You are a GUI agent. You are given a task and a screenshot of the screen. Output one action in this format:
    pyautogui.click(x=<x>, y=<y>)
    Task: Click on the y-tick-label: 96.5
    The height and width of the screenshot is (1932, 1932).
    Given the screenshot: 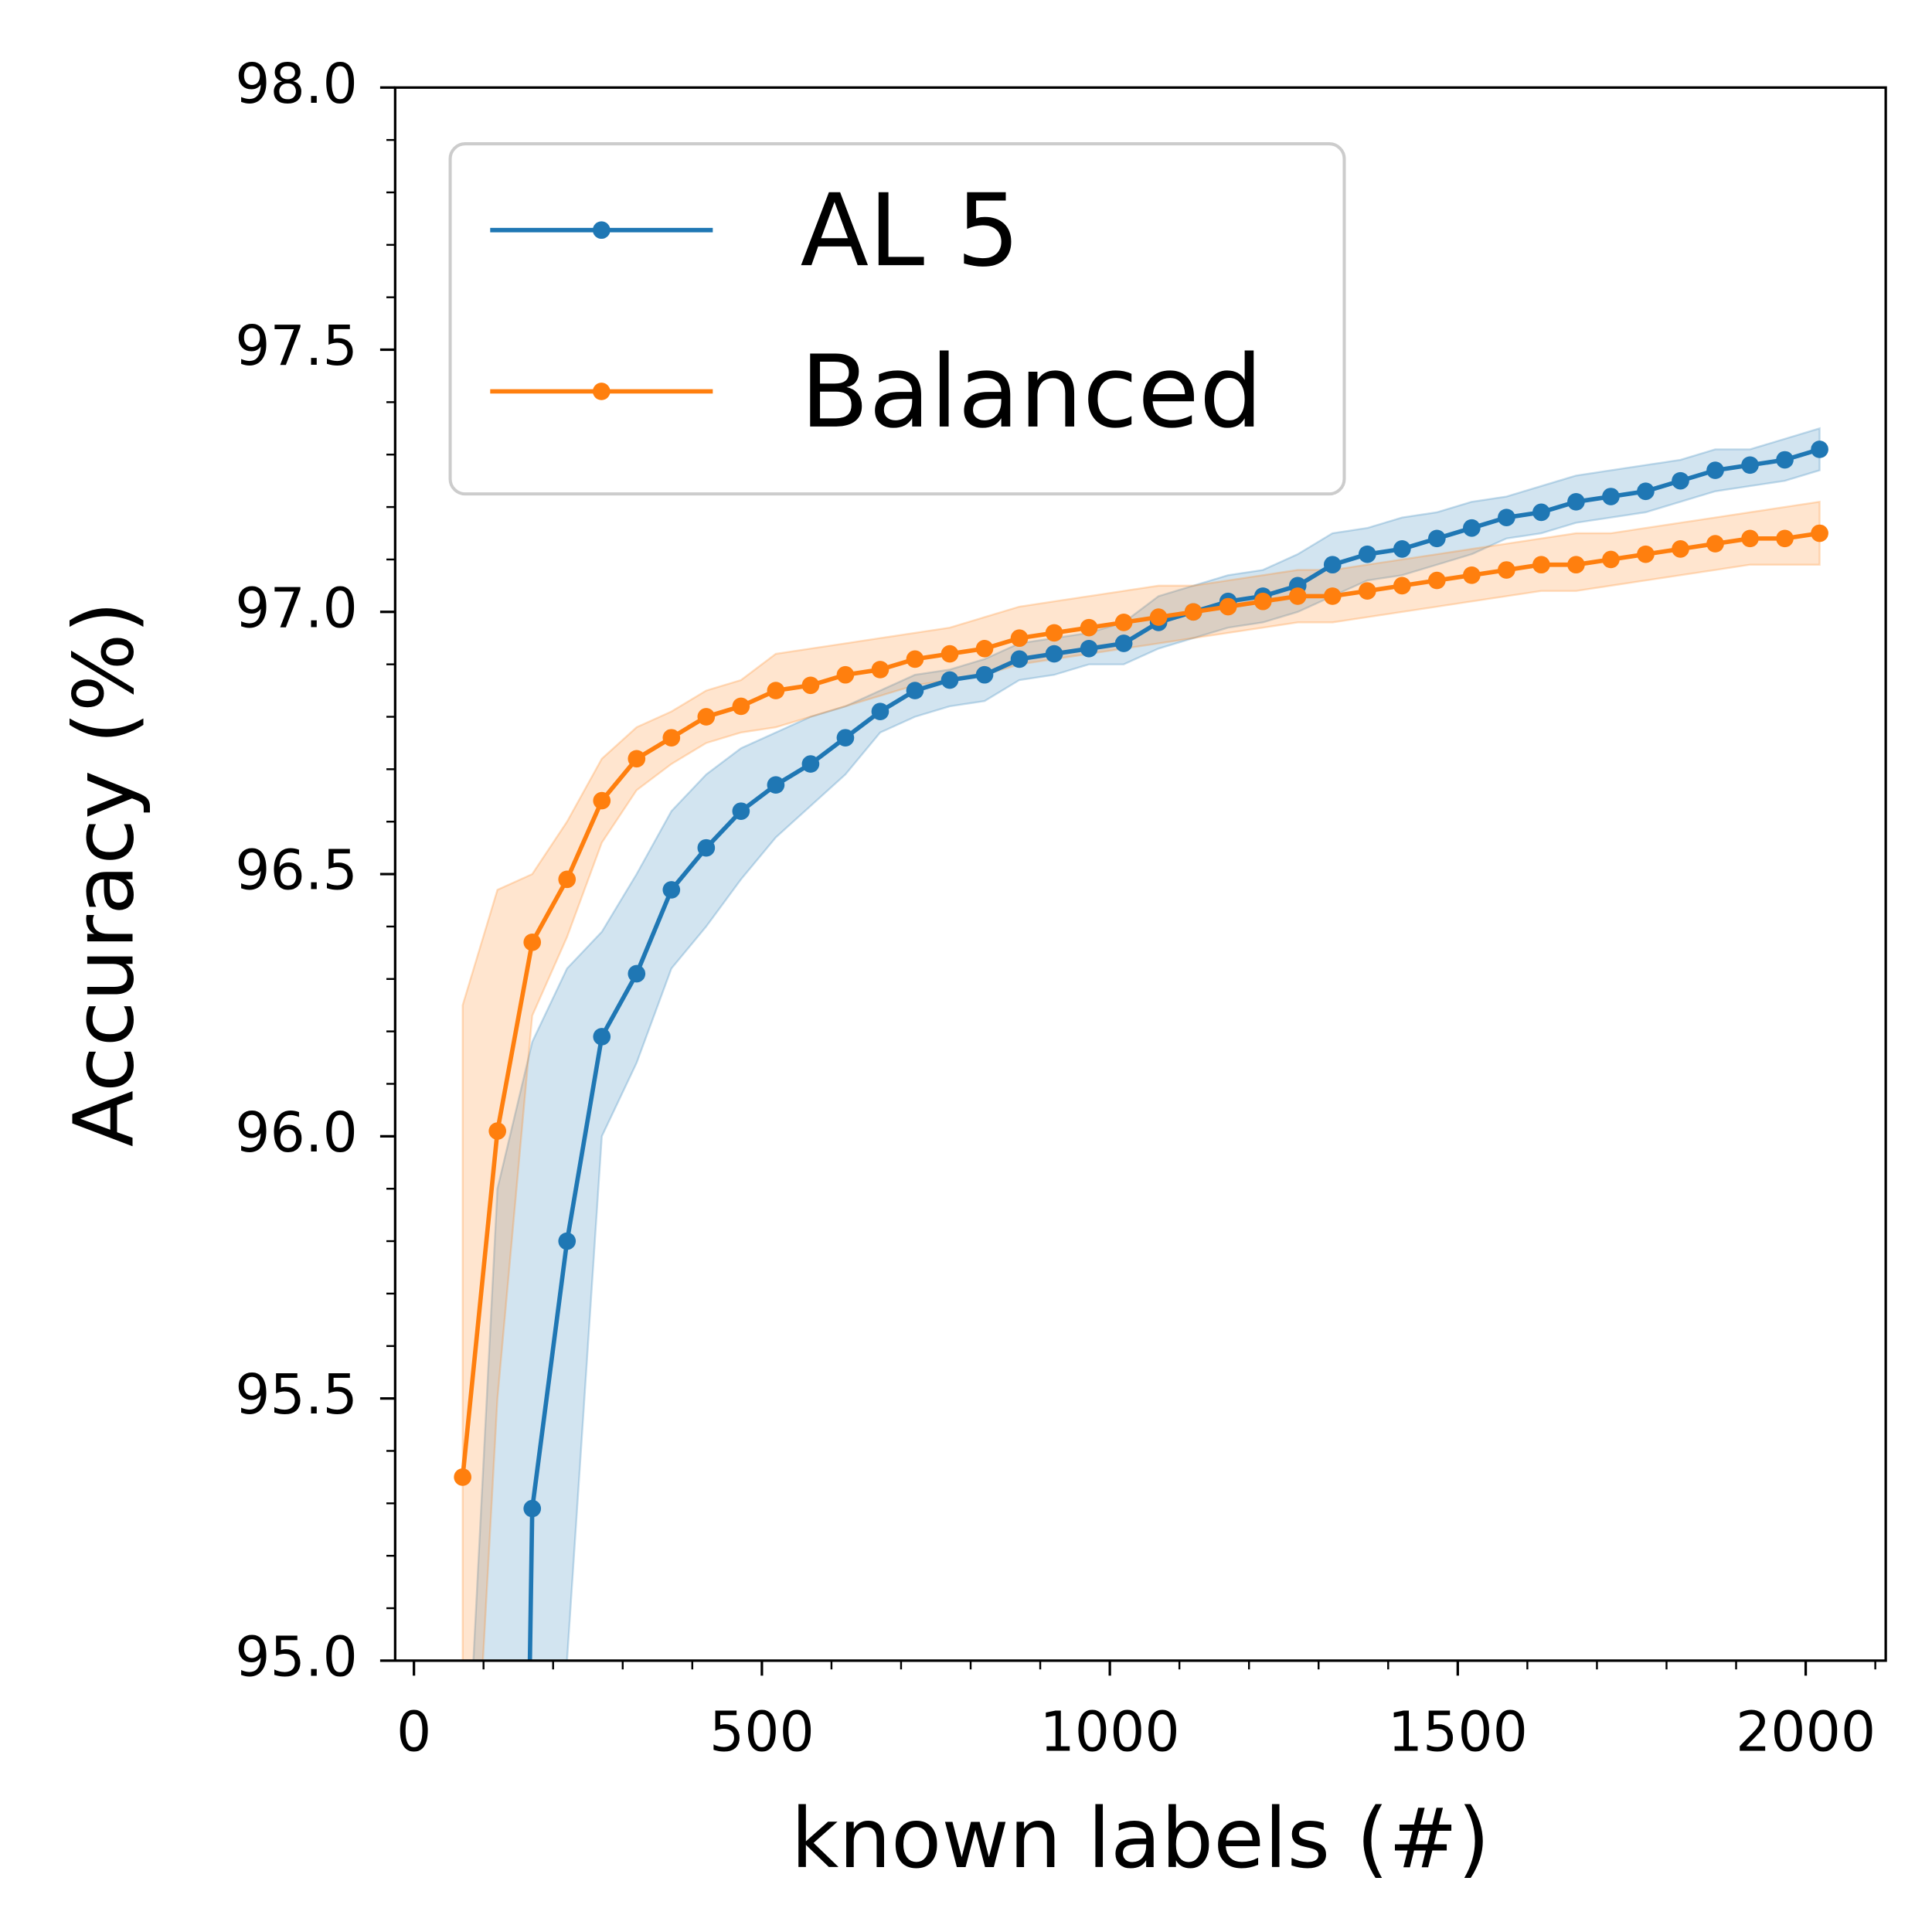 What is the action you would take?
    pyautogui.click(x=296, y=871)
    